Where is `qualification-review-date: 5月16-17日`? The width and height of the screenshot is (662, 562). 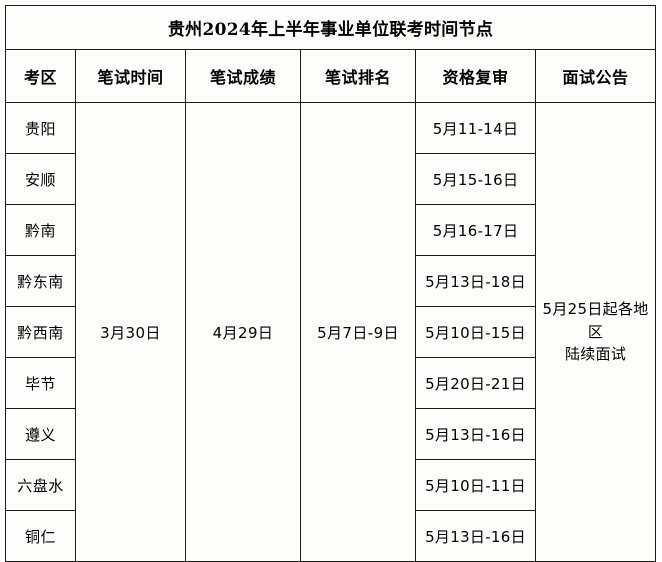 qualification-review-date: 5月16-17日 is located at coordinates (475, 230).